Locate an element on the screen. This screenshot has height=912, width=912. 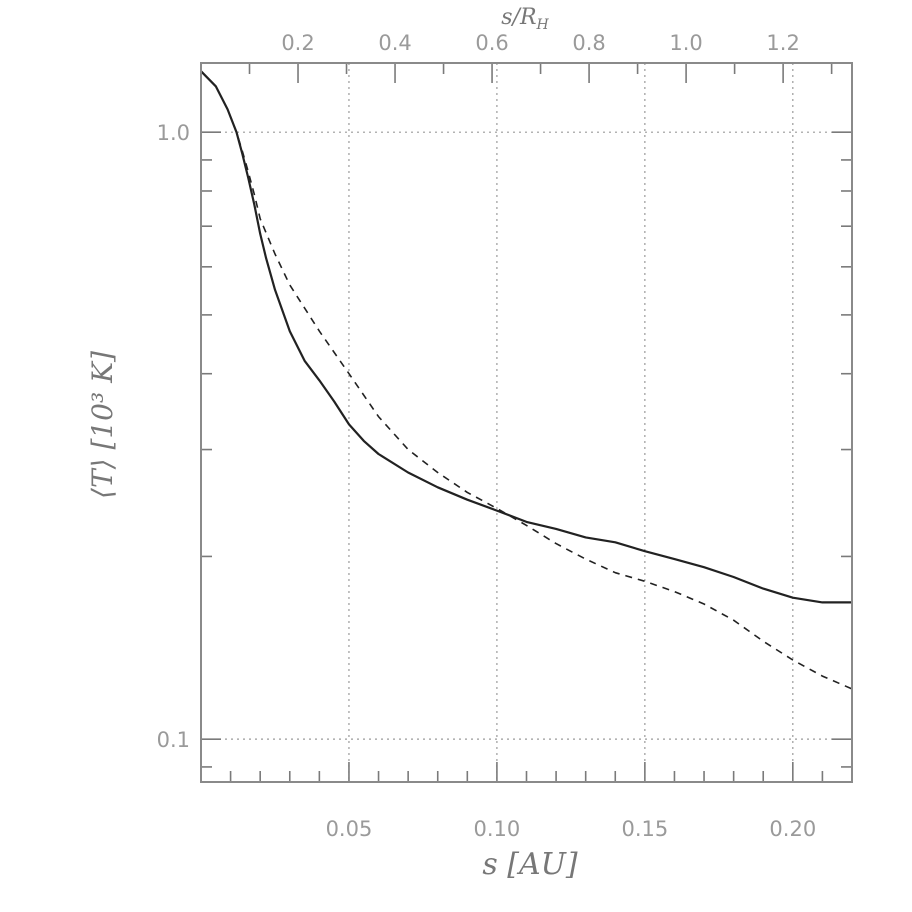
x-axis-label: s [AU] is located at coordinates (530, 864).